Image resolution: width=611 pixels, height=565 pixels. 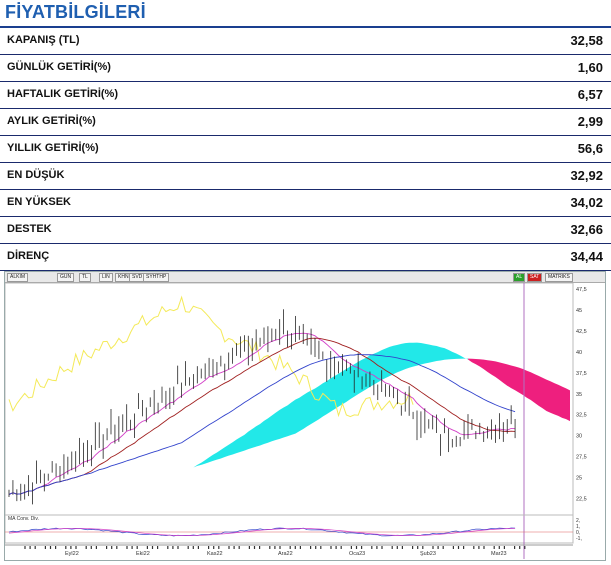 I want to click on row-label: AYLIK GETİRİ(%), so click(x=51, y=121).